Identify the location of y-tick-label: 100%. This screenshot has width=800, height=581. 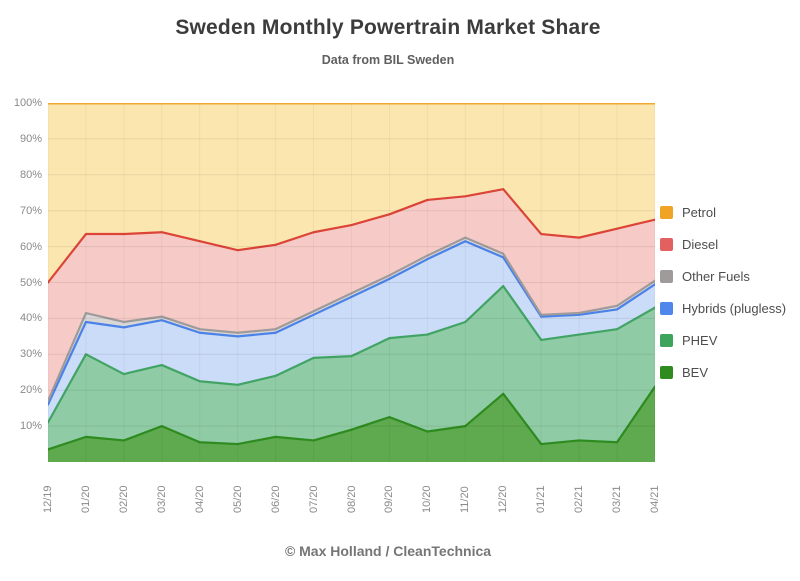
(27, 103).